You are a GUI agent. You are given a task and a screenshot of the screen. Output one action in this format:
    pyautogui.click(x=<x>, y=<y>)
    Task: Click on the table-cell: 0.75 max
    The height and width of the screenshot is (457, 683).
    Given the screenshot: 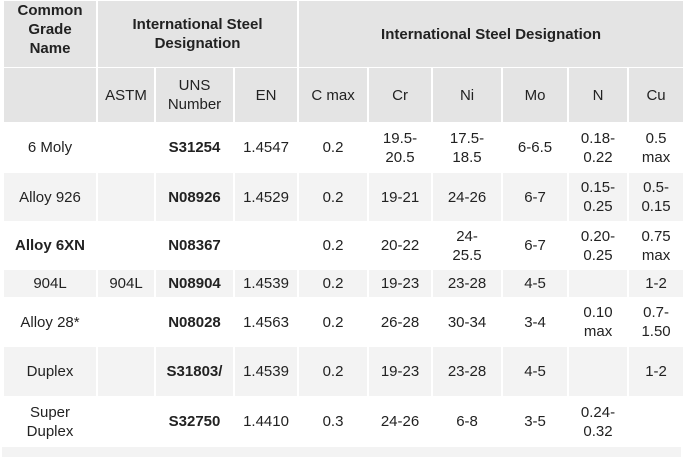 What is the action you would take?
    pyautogui.click(x=656, y=245)
    